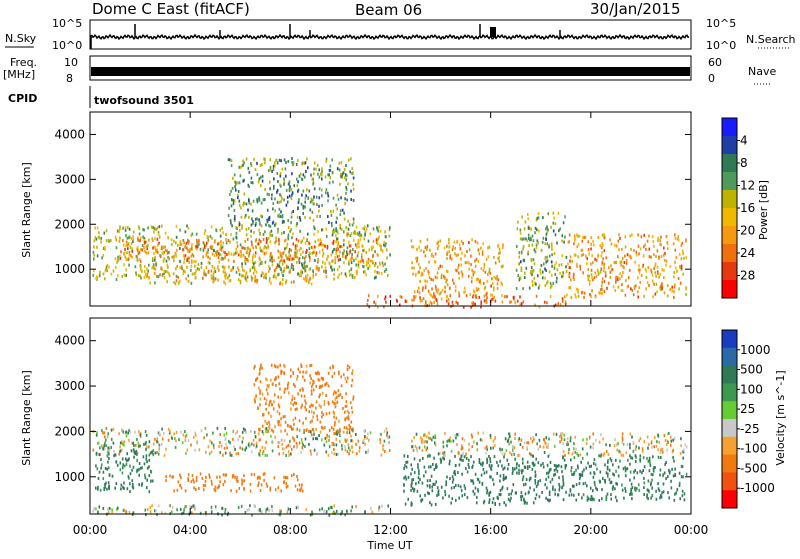 This screenshot has height=559, width=800. What do you see at coordinates (729, 217) in the screenshot?
I see `power-colorbar-swatch` at bounding box center [729, 217].